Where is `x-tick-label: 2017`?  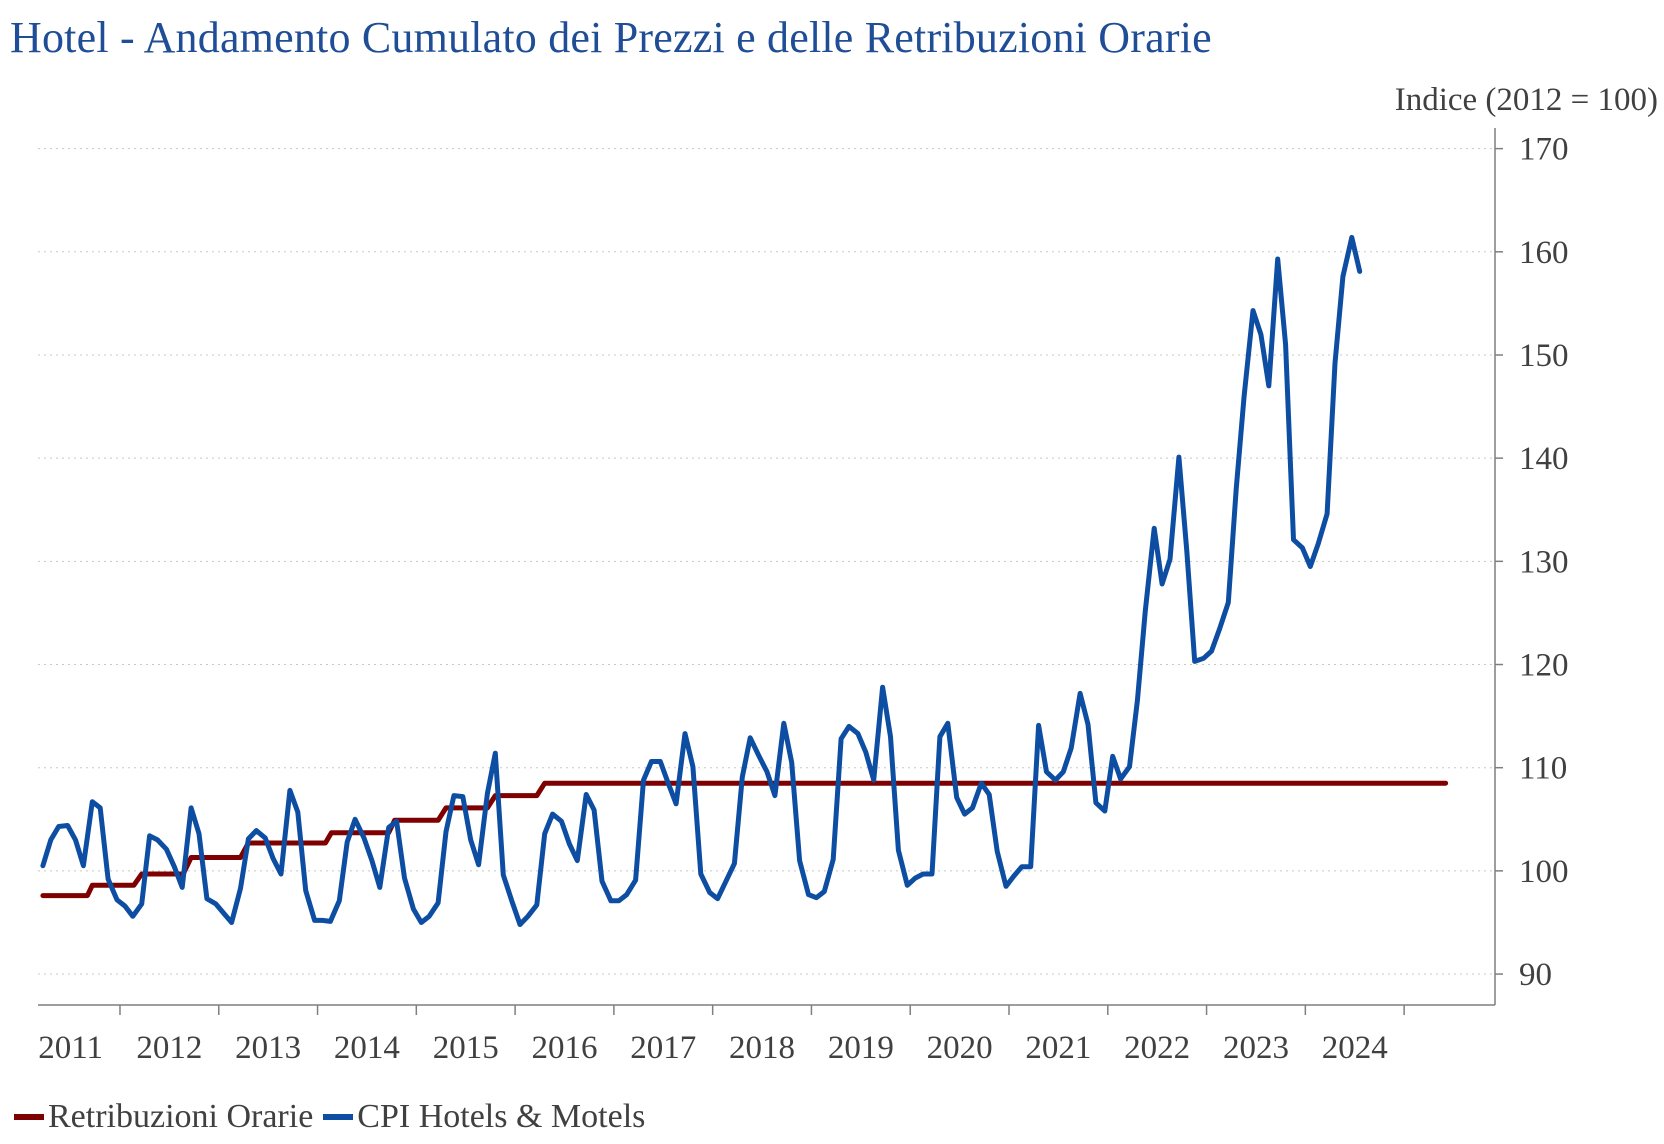
x-tick-label: 2017 is located at coordinates (663, 1048).